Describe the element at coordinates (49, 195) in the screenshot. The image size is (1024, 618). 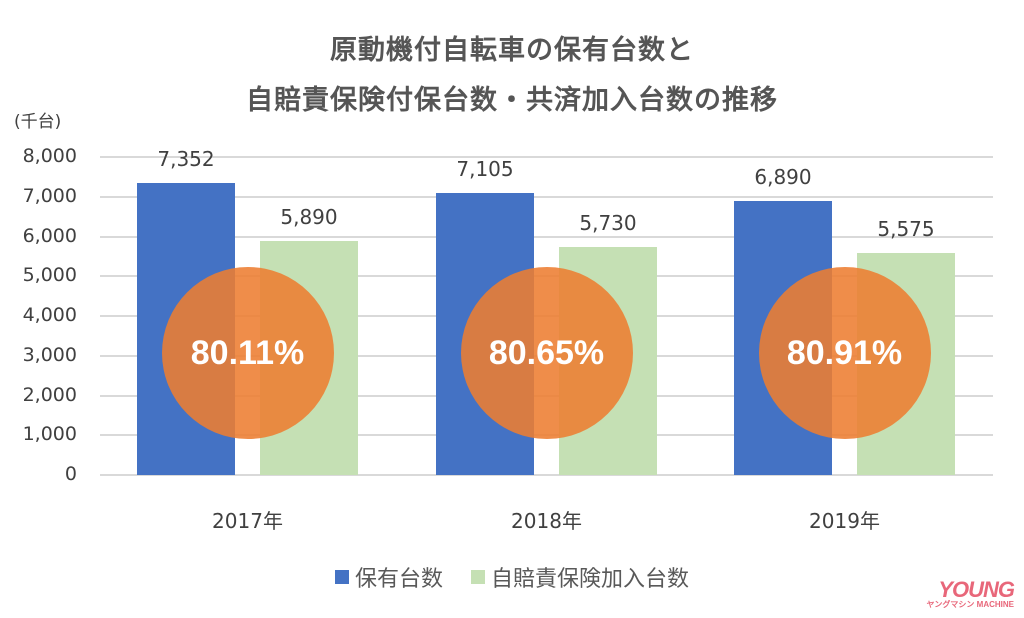
I see `y-tick-label: 7,000` at that location.